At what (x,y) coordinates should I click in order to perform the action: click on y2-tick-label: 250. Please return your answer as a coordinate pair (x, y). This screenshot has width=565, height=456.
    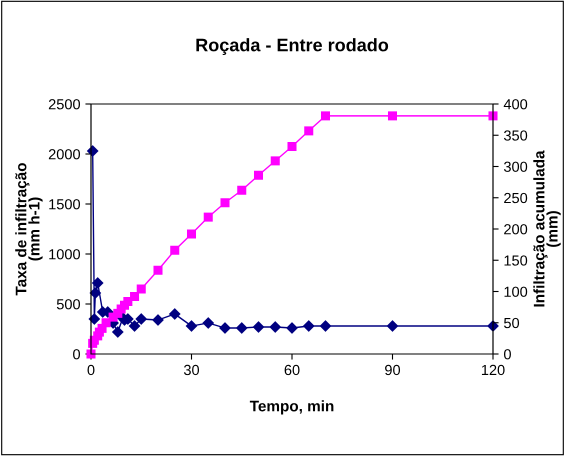
    Looking at the image, I should click on (516, 198).